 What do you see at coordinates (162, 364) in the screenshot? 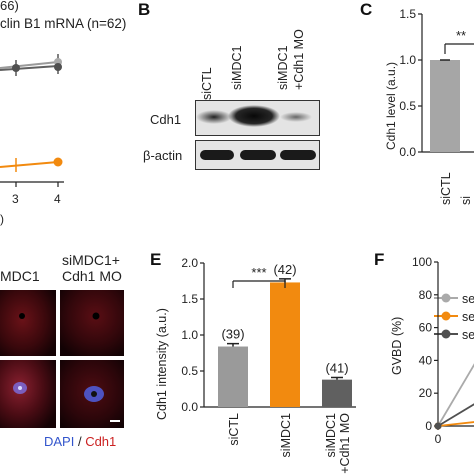
I see `panel-e-ylabel: Cdh1 intensity (a.u.)` at bounding box center [162, 364].